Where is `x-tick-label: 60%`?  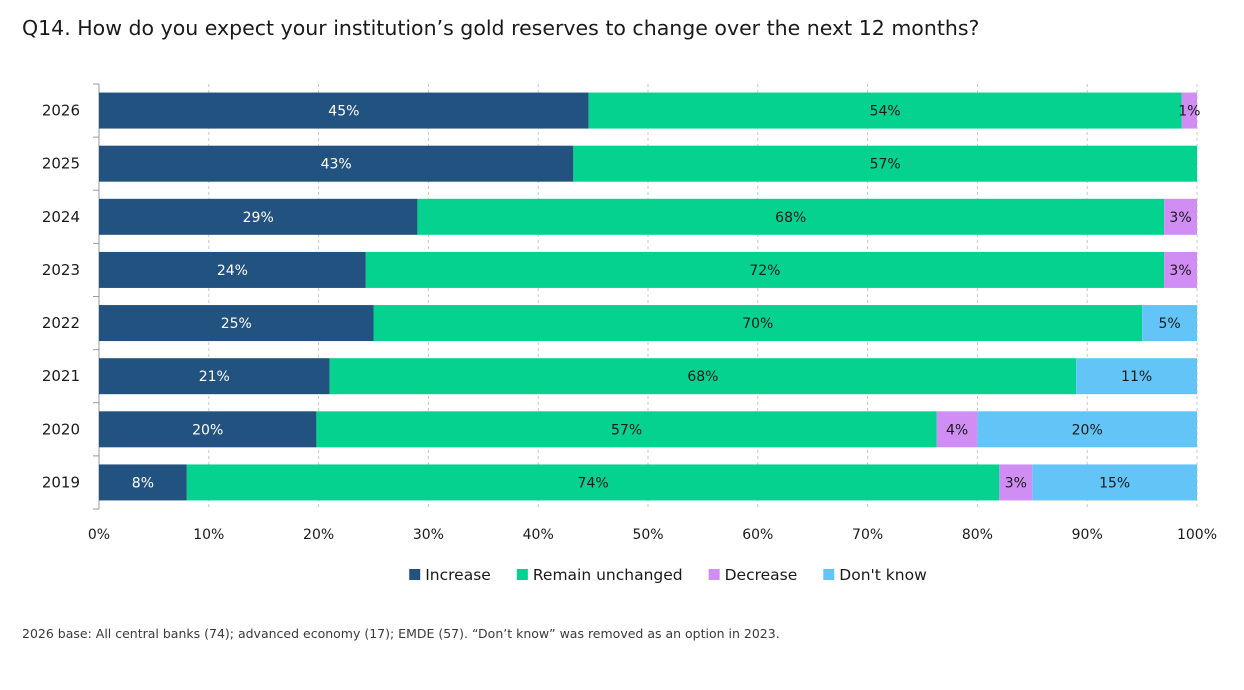
x-tick-label: 60% is located at coordinates (757, 535).